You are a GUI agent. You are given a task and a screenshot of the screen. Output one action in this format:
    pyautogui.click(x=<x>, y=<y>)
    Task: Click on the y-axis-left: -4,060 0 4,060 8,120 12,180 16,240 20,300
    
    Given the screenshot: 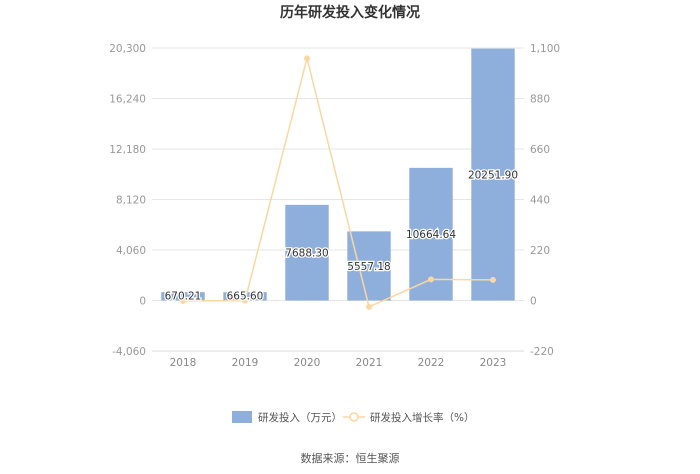 What is the action you would take?
    pyautogui.click(x=127, y=200)
    